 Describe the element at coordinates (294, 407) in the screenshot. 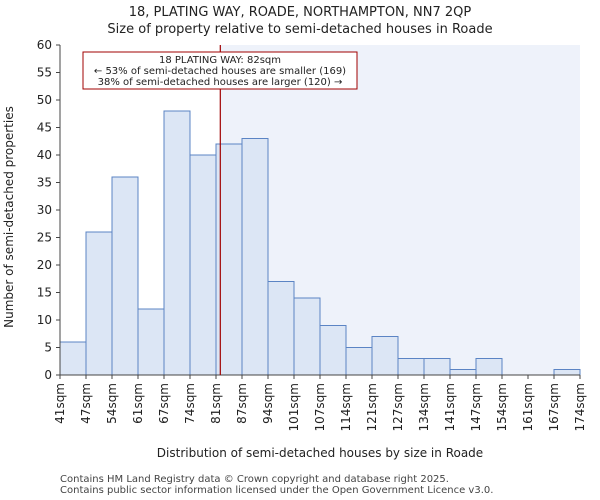

I see `x-tick-label: 101sqm` at that location.